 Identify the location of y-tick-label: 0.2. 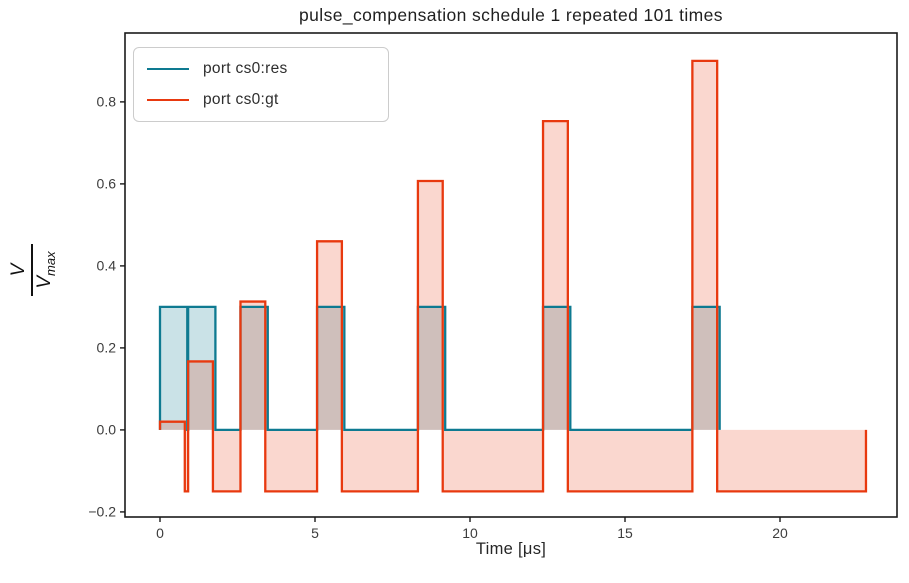
(107, 348).